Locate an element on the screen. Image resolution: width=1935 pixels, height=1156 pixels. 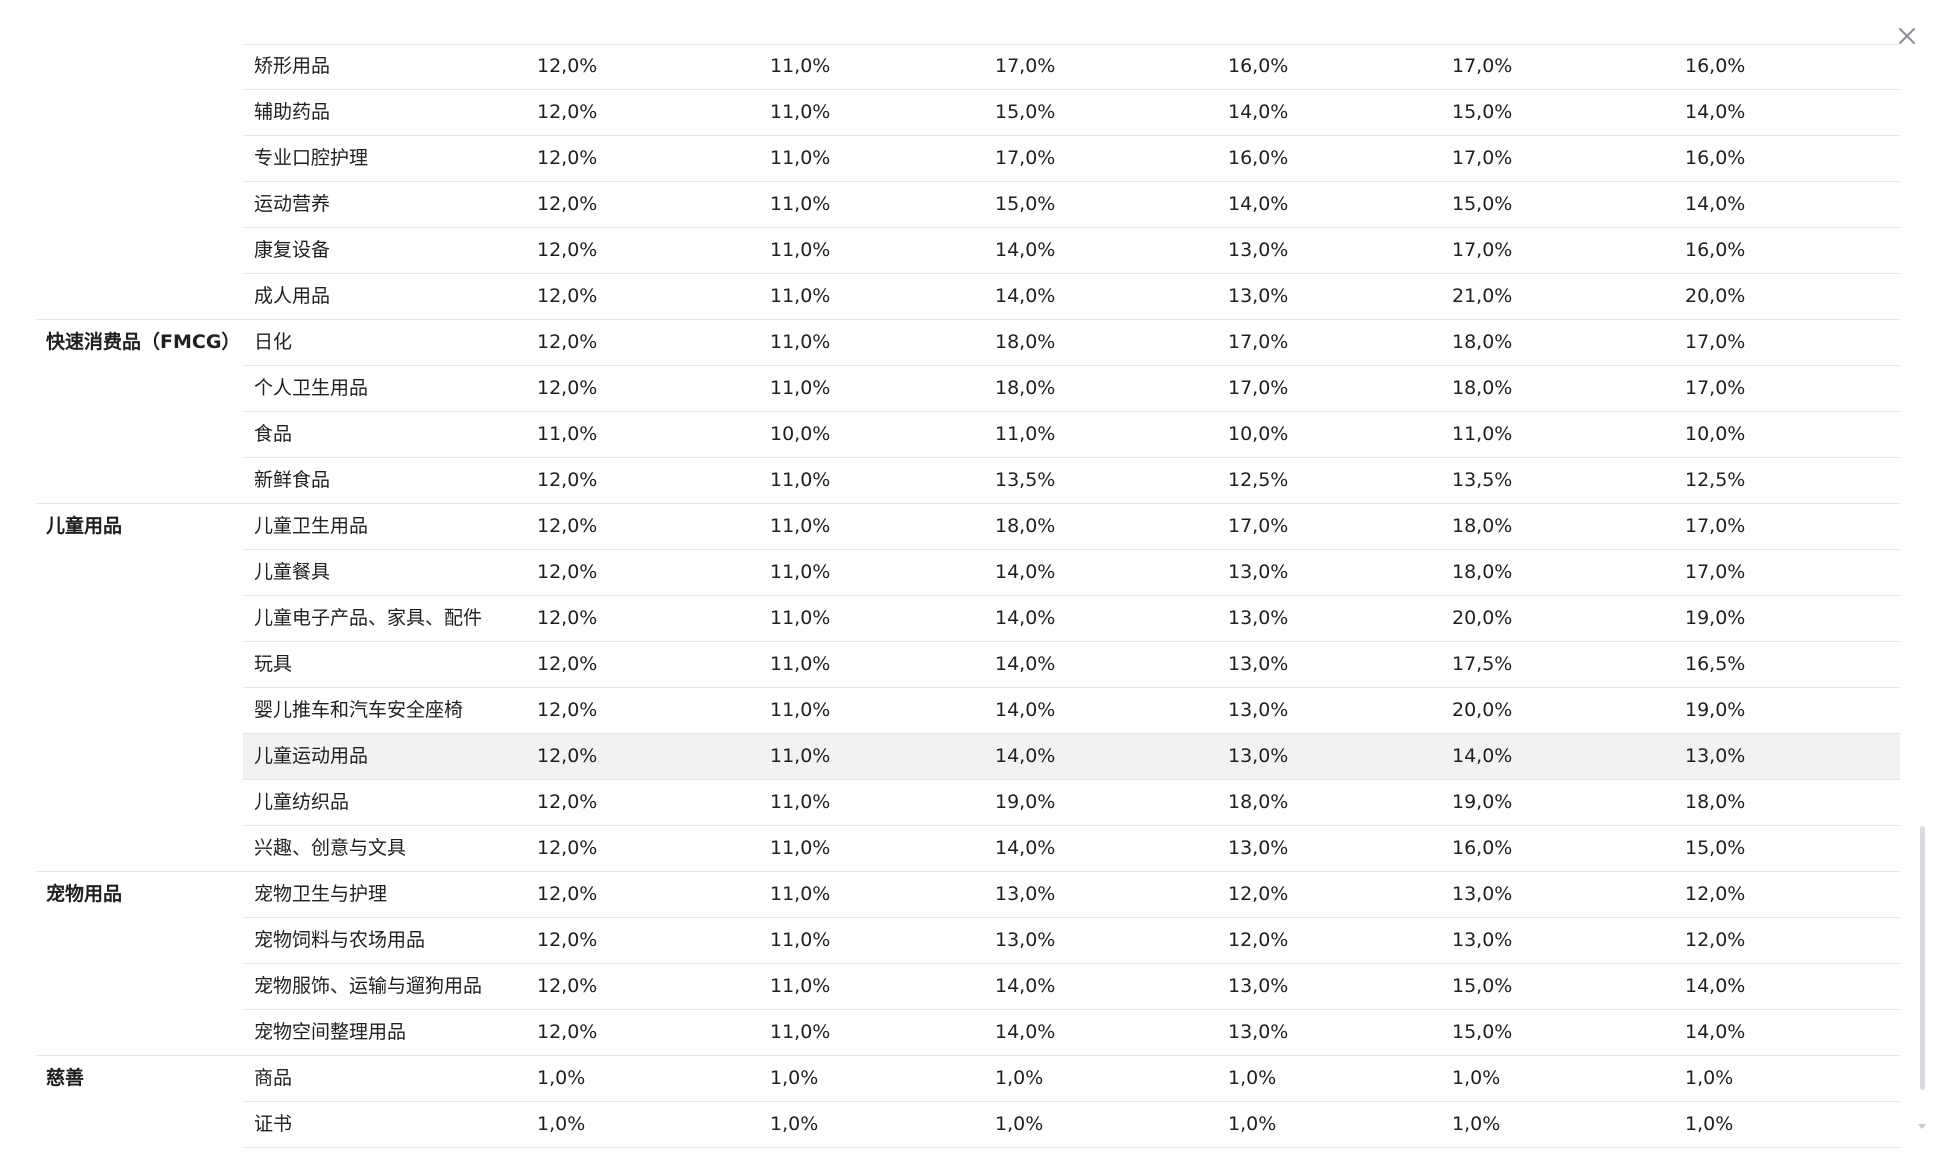
subcategory-cell: 儿童电子产品、家具、配件 is located at coordinates (368, 618).